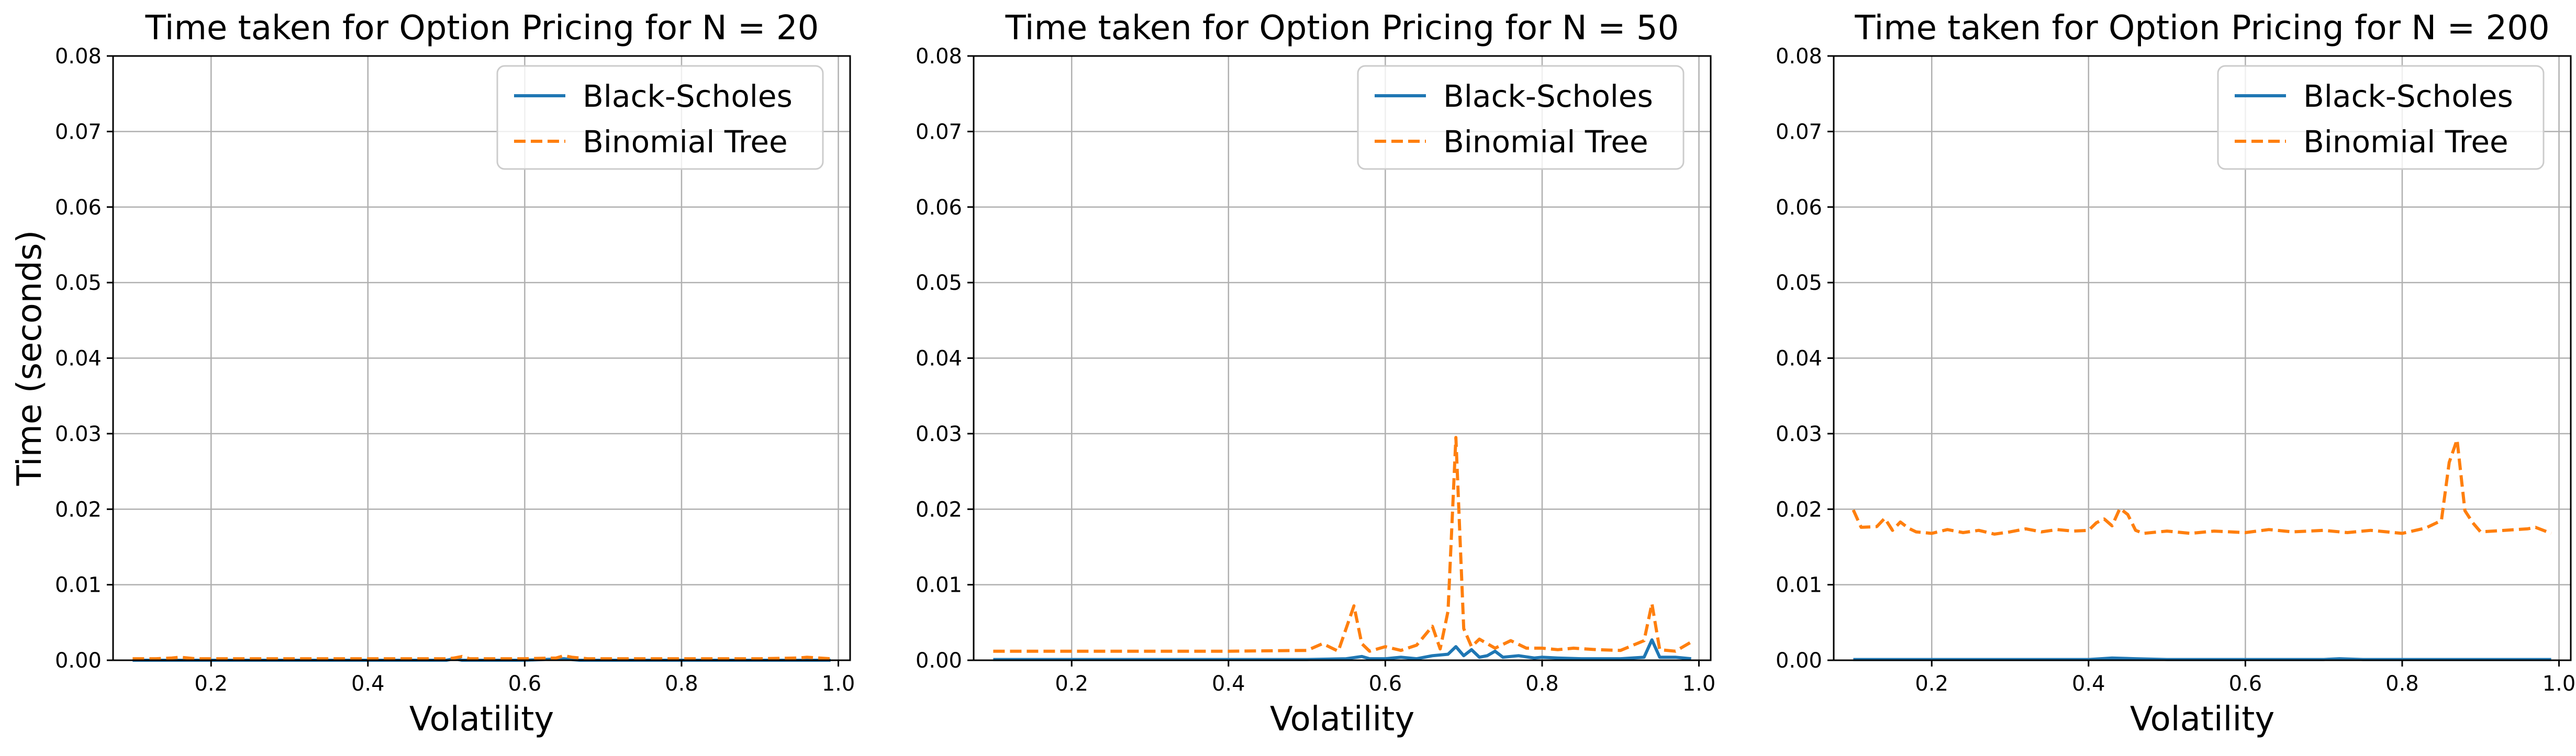 This screenshot has height=756, width=2576. Describe the element at coordinates (482, 28) in the screenshot. I see `chart-title: Time taken for Option Pricing for N = 20` at that location.